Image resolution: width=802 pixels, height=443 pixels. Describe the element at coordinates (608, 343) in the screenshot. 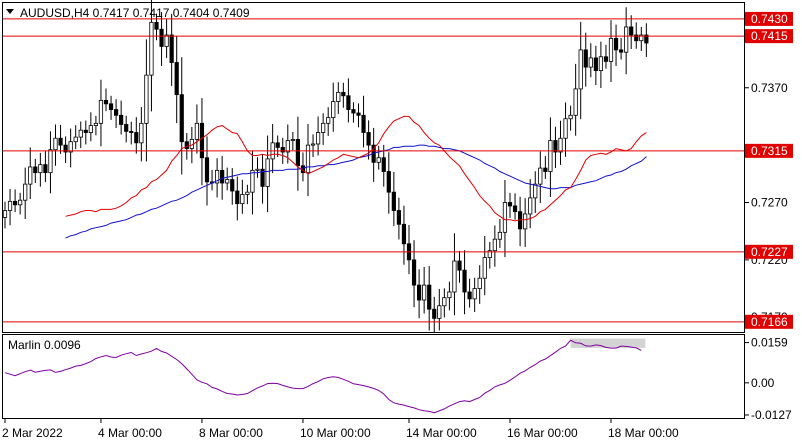

I see `indicator-highlight-box` at that location.